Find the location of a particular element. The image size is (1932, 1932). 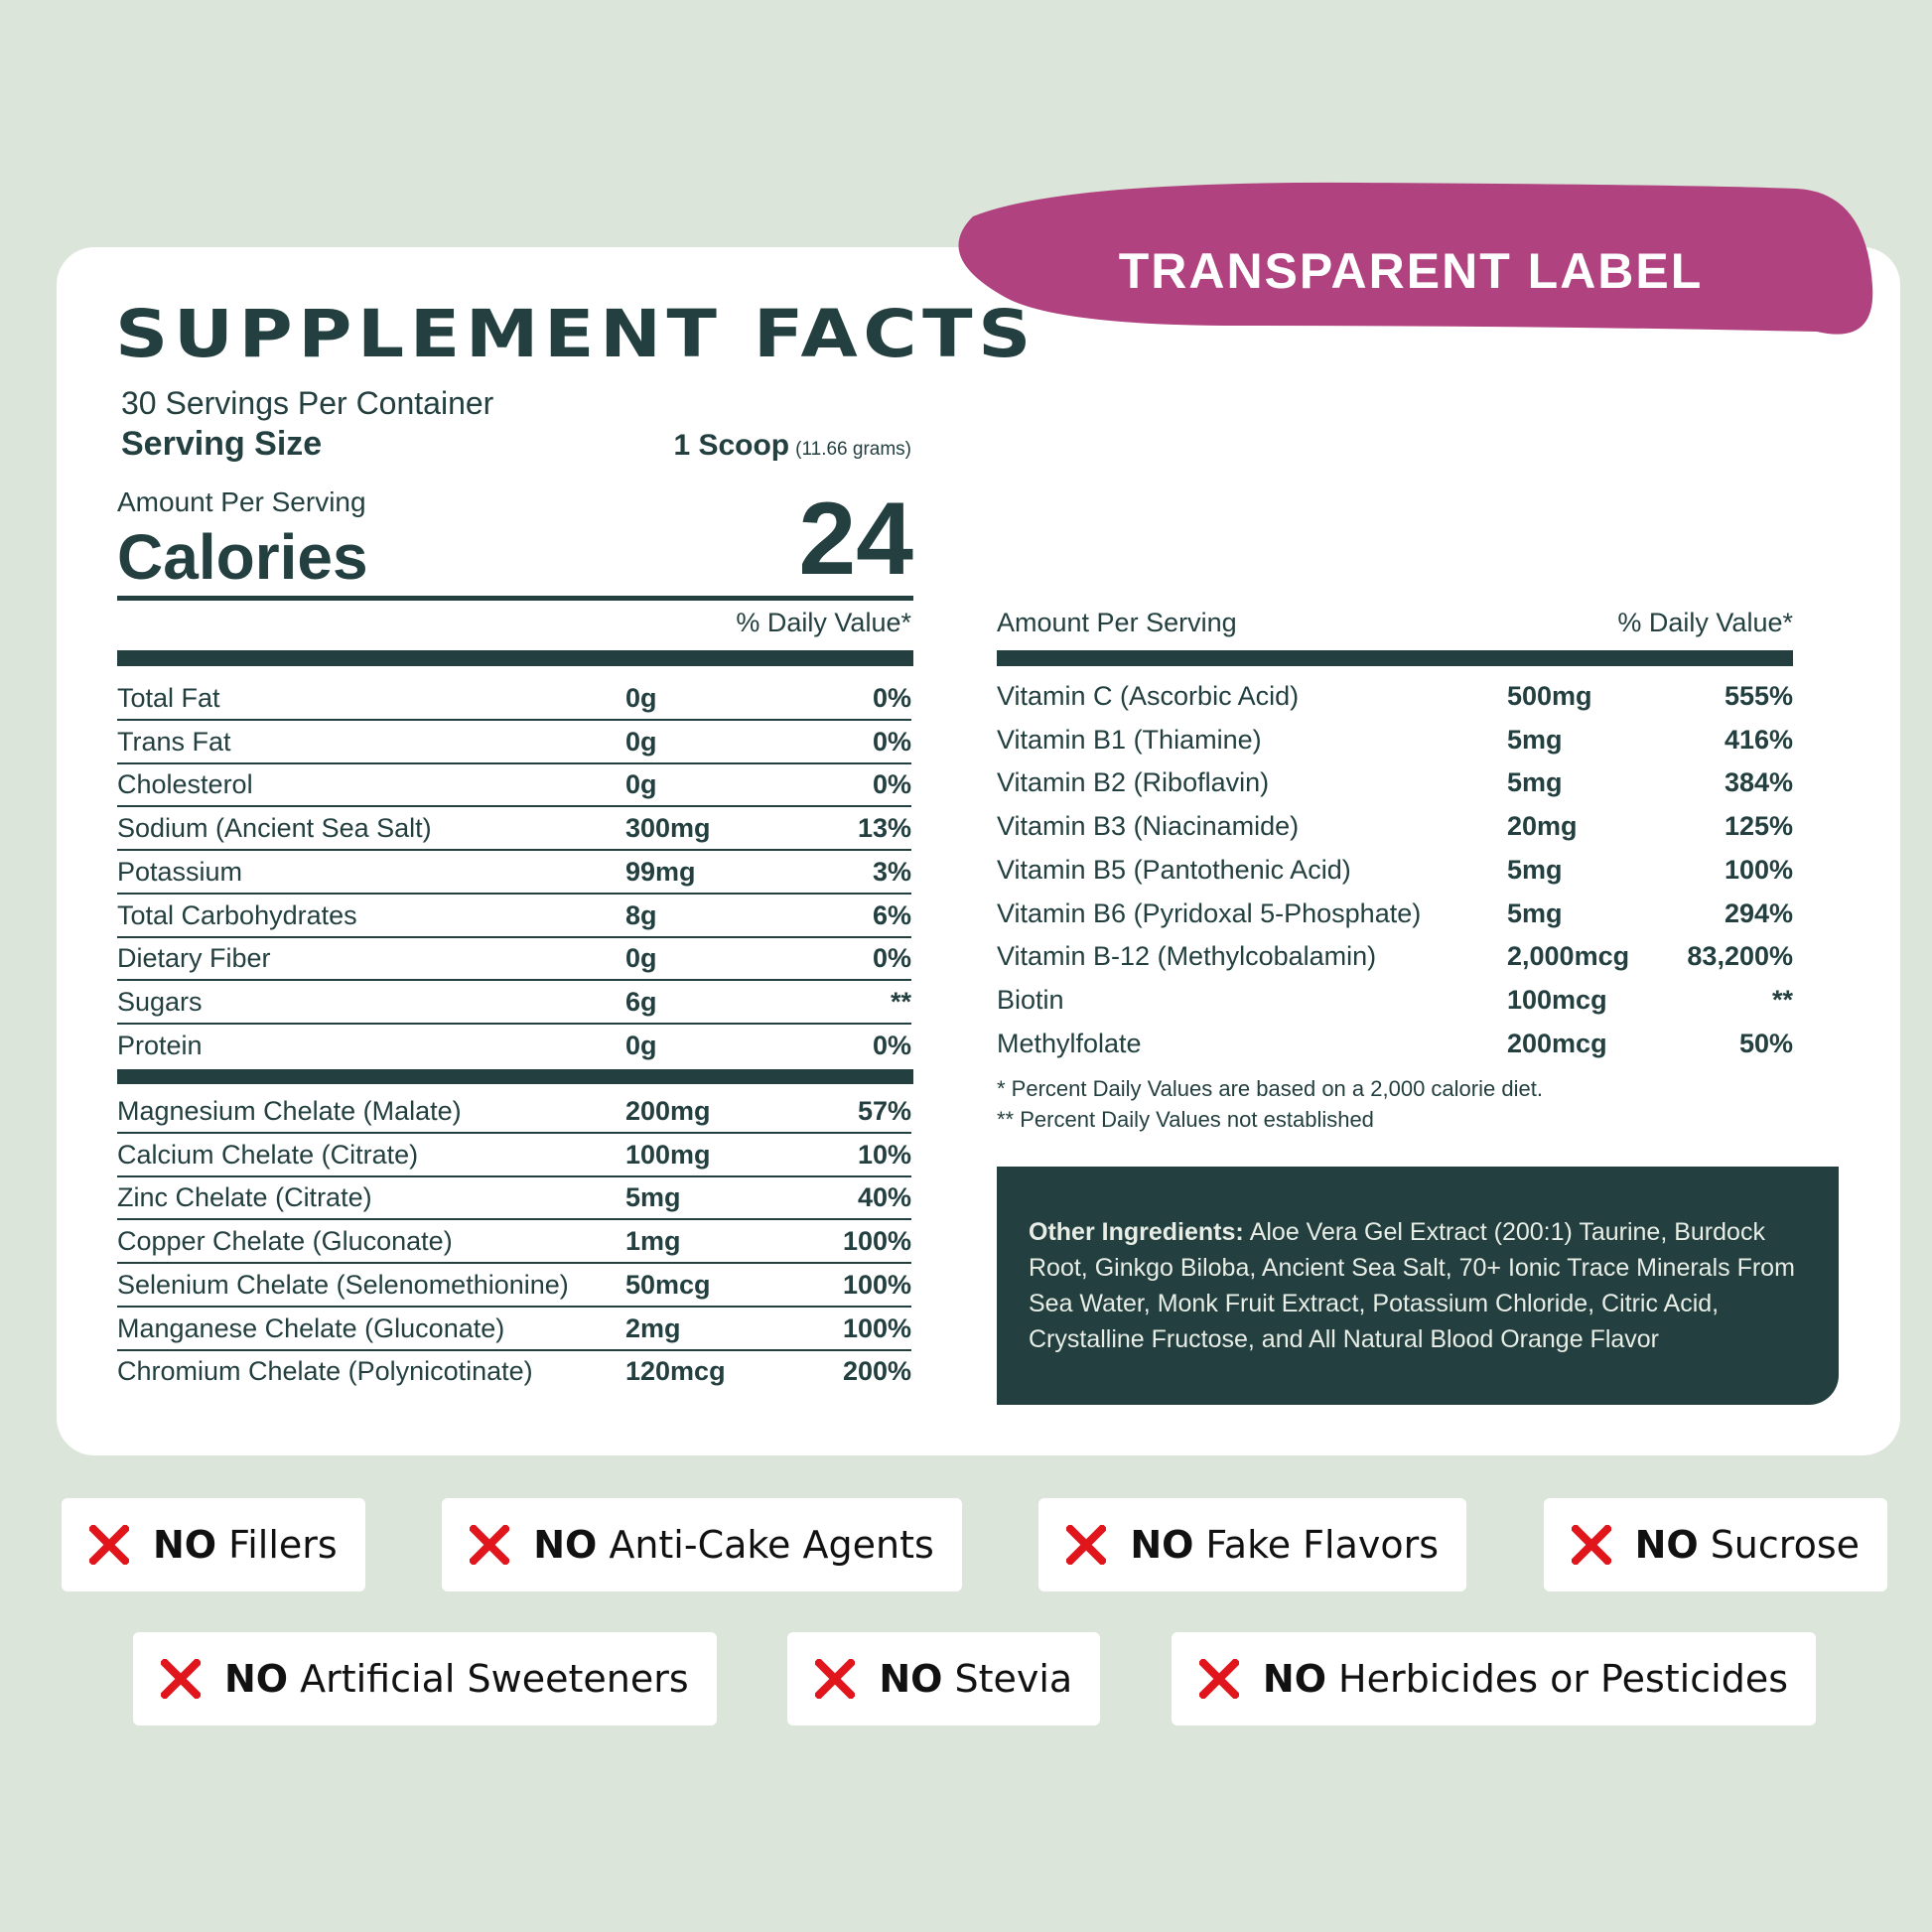

row-amount: 2mg is located at coordinates (653, 1327).